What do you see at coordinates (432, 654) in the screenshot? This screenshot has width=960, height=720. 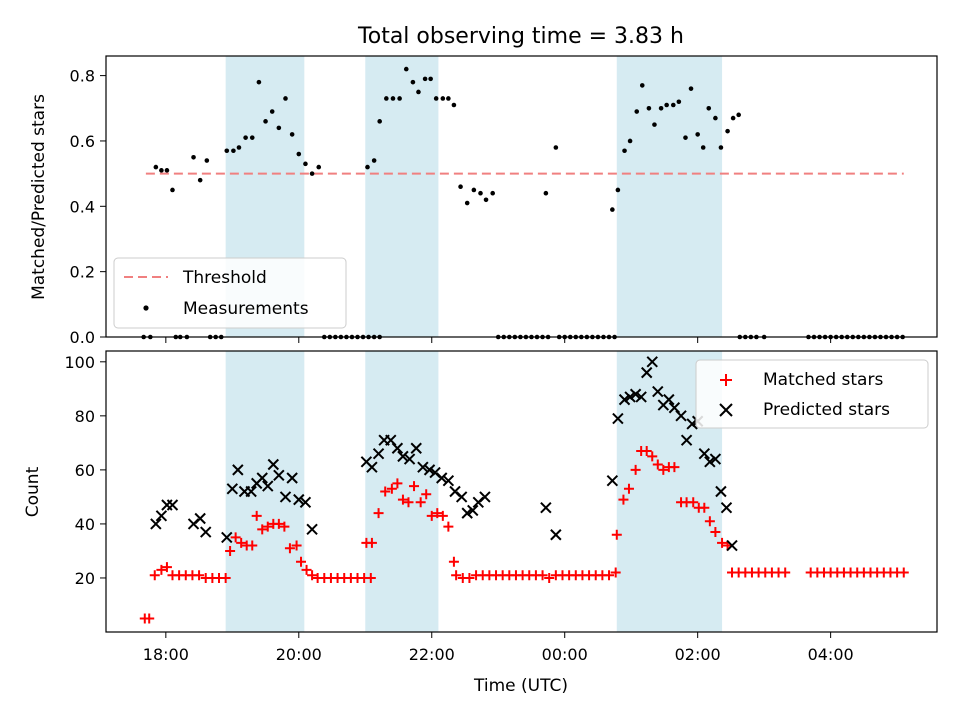 I see `x-tick-label: 22:00` at bounding box center [432, 654].